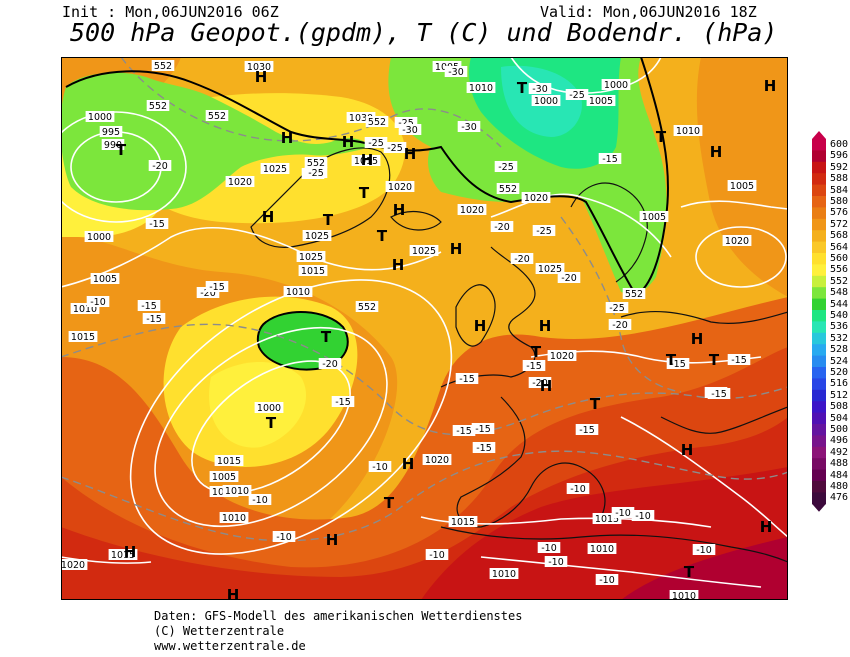 The width and height of the screenshot is (850, 657). What do you see at coordinates (839, 372) in the screenshot?
I see `legend-label: 520` at bounding box center [839, 372].